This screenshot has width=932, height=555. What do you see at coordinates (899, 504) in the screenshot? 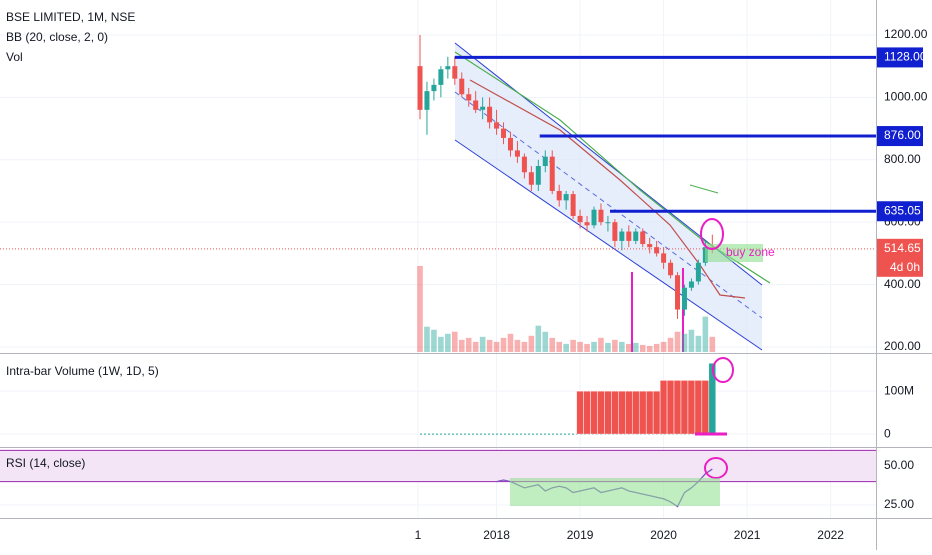
I see `y-tick-label: 25.00` at bounding box center [899, 504].